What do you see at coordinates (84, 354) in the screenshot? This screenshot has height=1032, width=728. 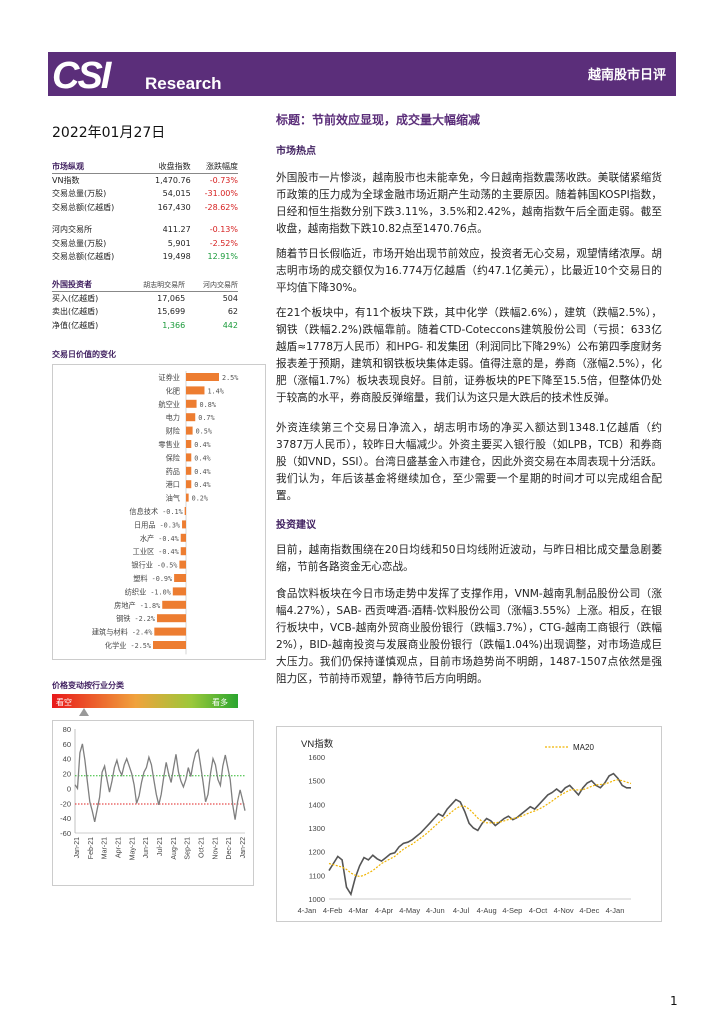 I see `sector-chart-title: 交易日价值的变化` at bounding box center [84, 354].